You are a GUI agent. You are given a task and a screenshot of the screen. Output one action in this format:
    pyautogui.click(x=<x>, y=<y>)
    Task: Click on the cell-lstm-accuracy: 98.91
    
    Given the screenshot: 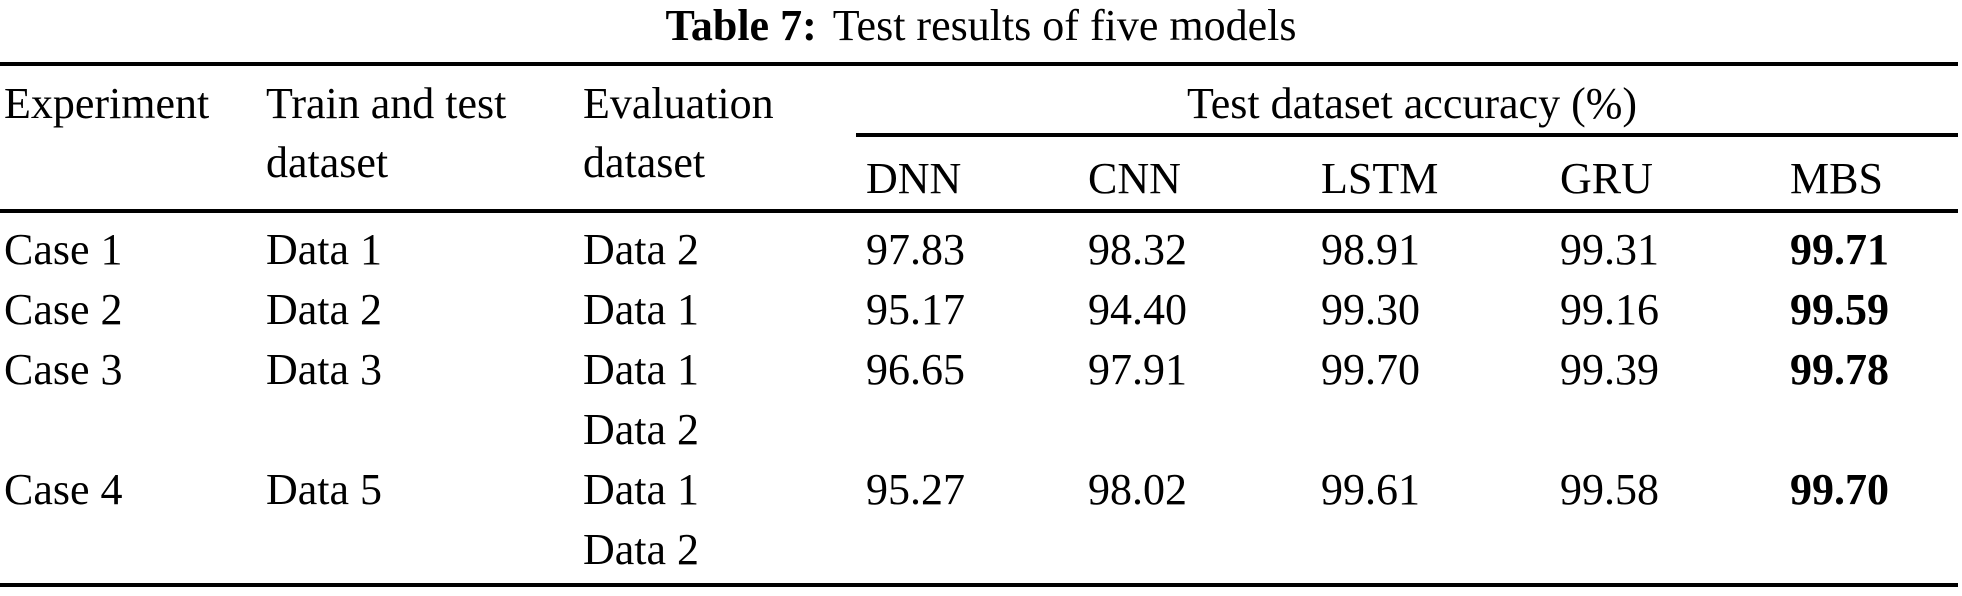 What is the action you would take?
    pyautogui.click(x=1370, y=249)
    